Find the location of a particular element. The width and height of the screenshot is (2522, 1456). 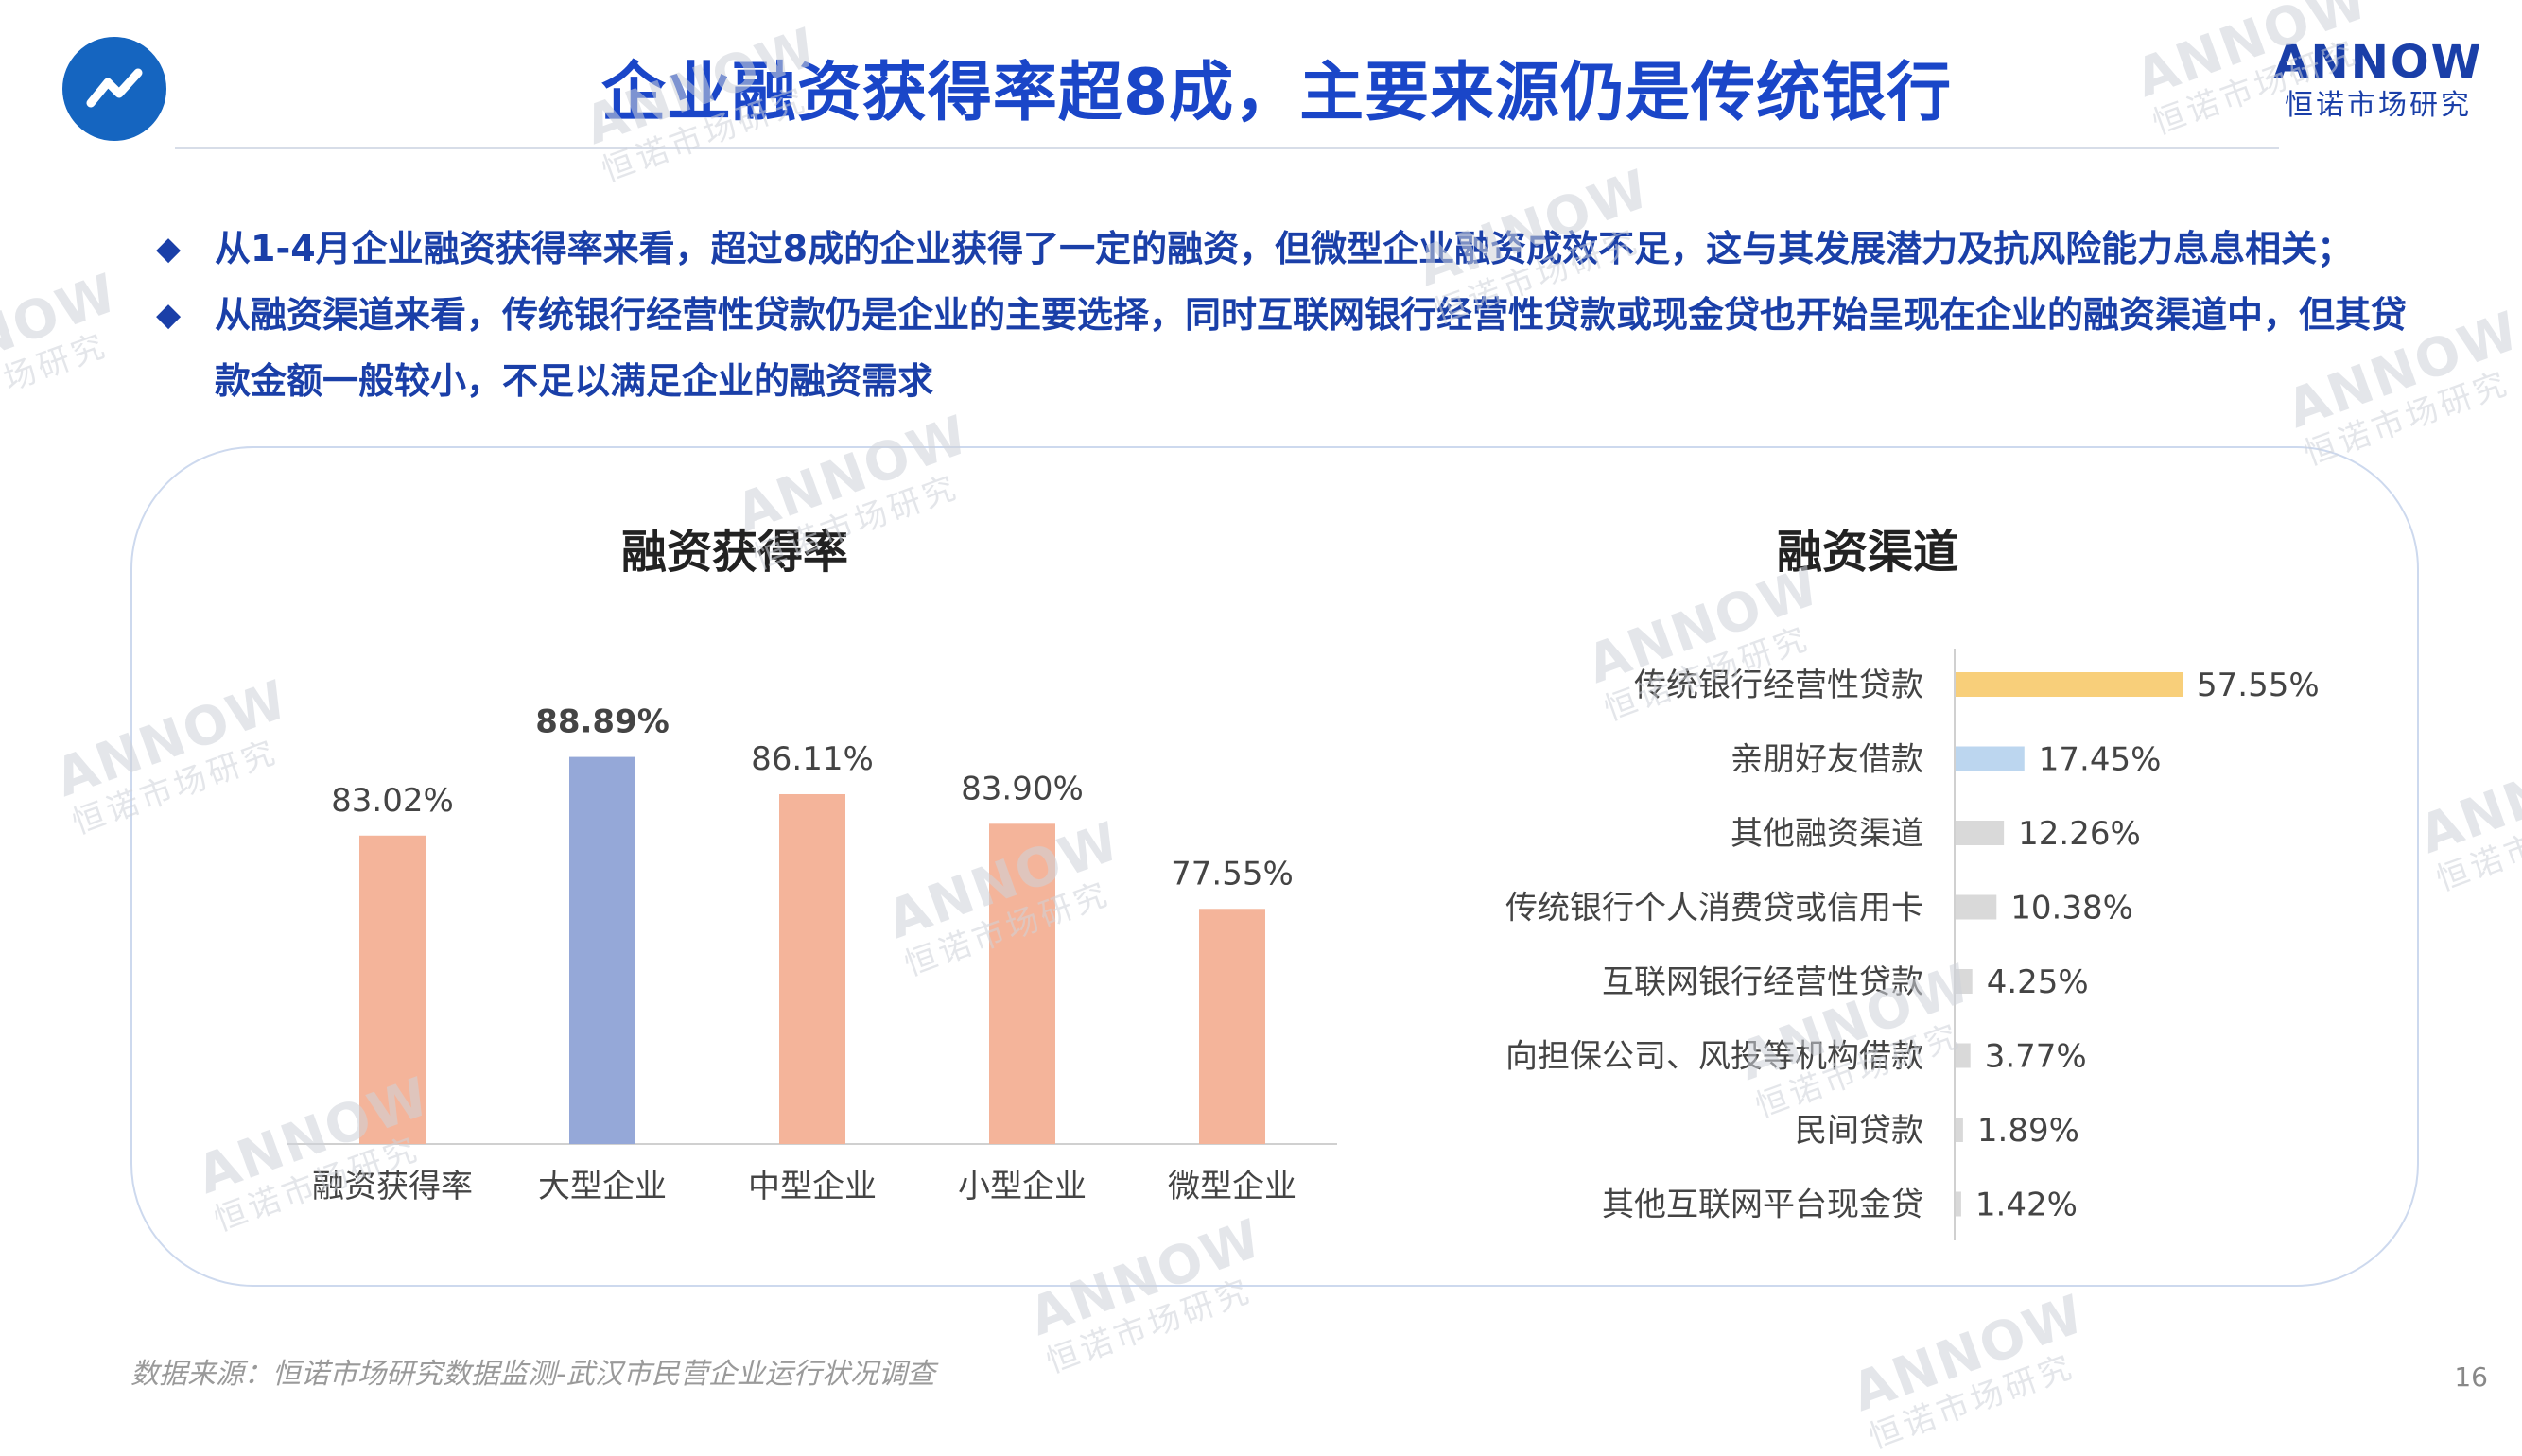

title-divider is located at coordinates (1227, 148).